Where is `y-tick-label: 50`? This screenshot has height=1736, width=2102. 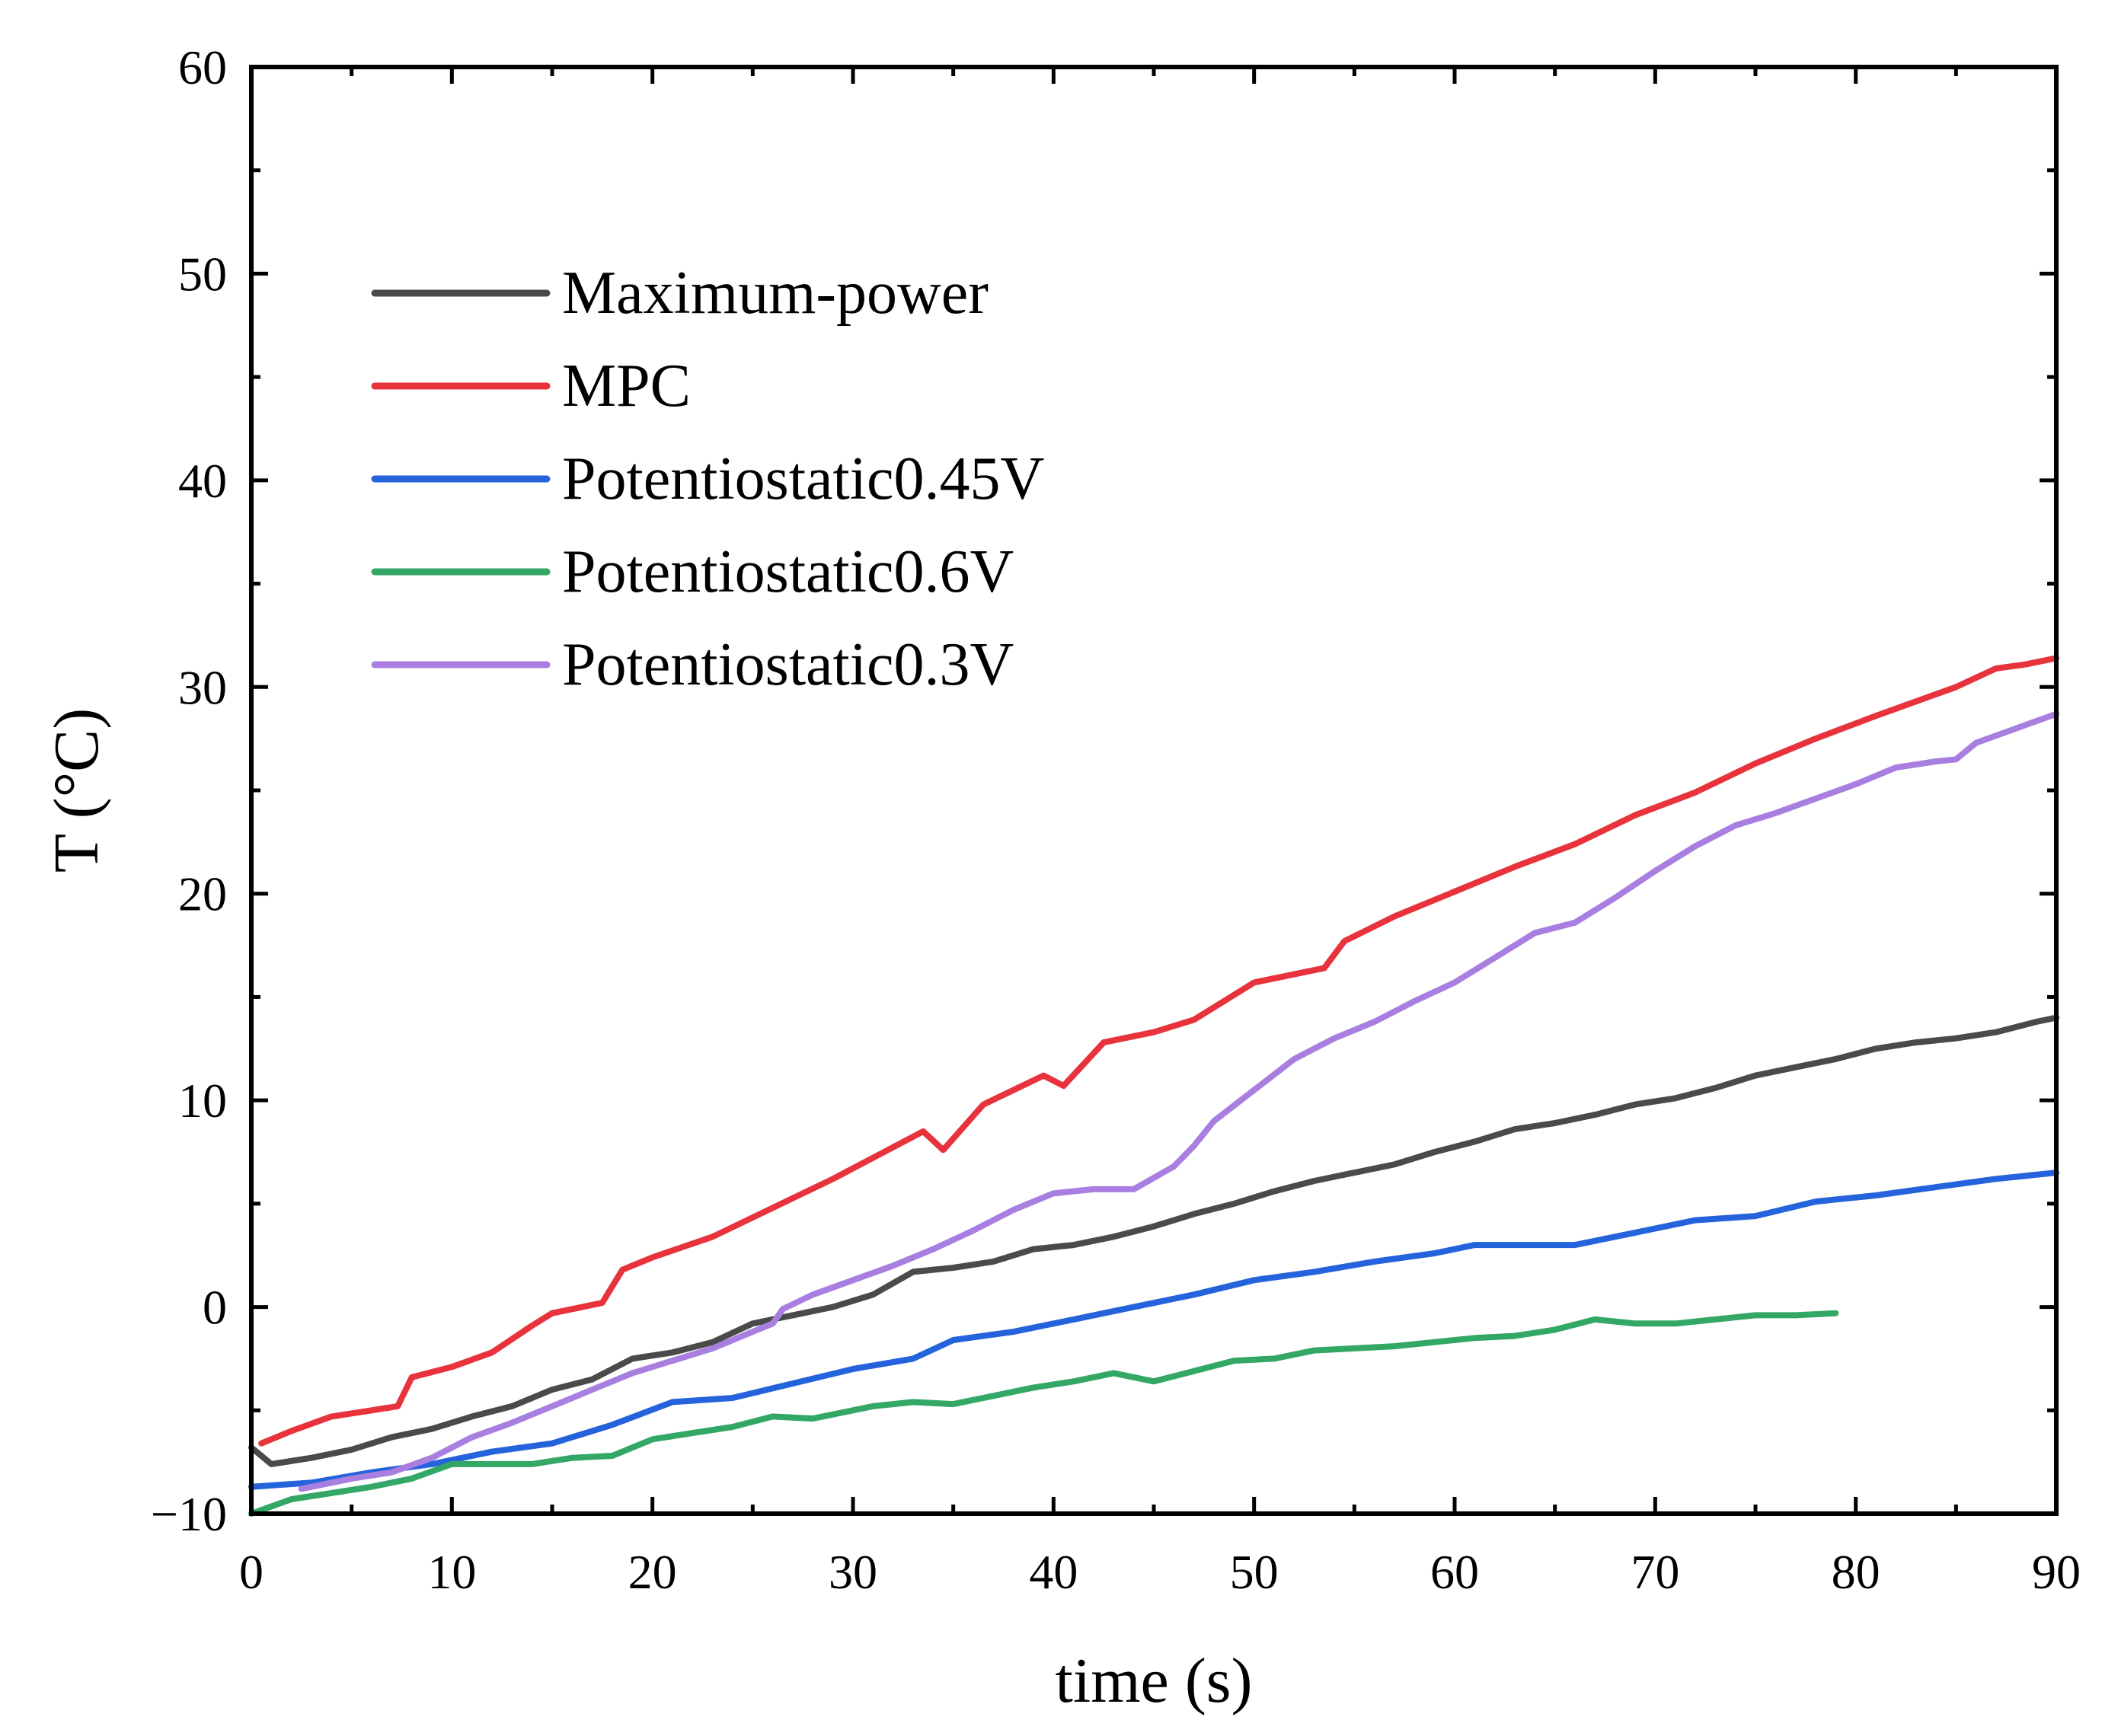 y-tick-label: 50 is located at coordinates (203, 274).